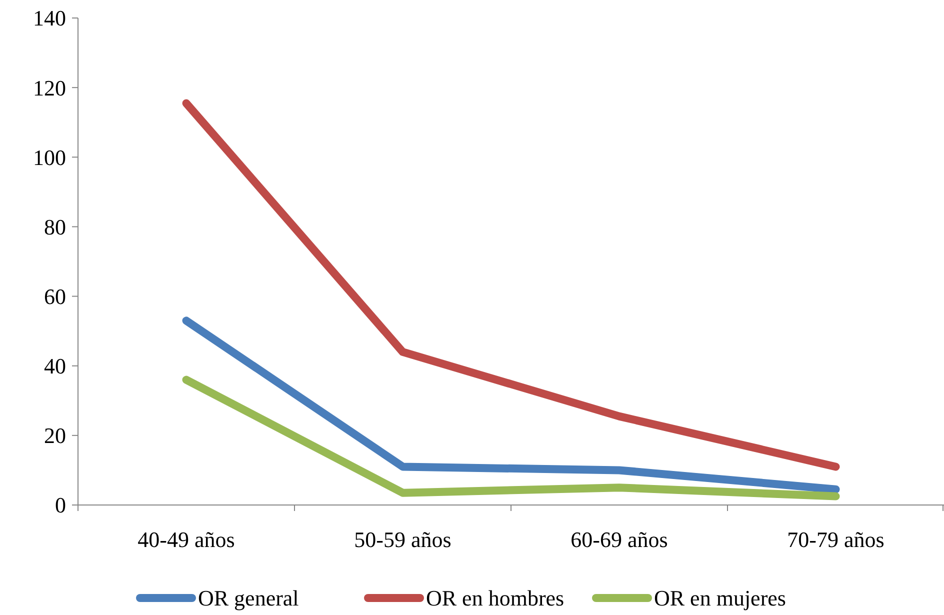  Describe the element at coordinates (55, 366) in the screenshot. I see `y-tick-label: 40` at that location.